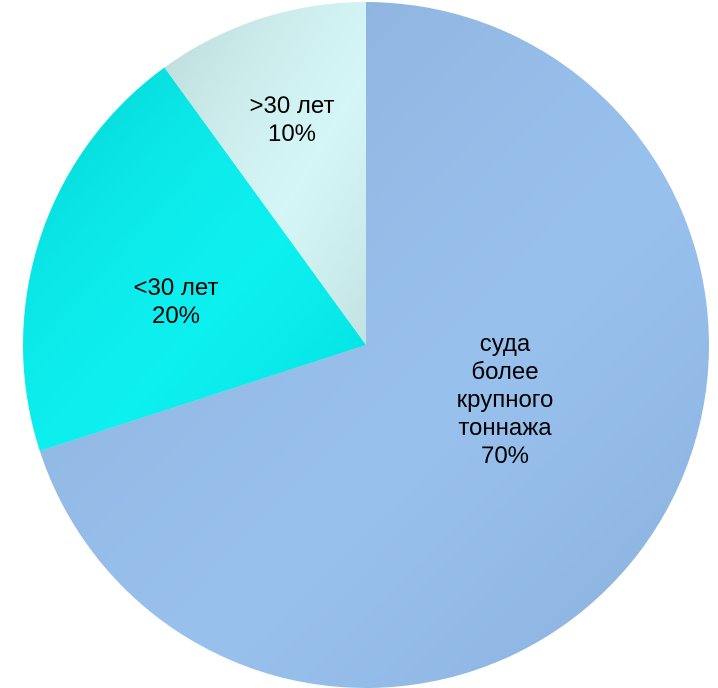 This screenshot has height=688, width=718. I want to click on slice-label: >30 лет 10%, so click(292, 120).